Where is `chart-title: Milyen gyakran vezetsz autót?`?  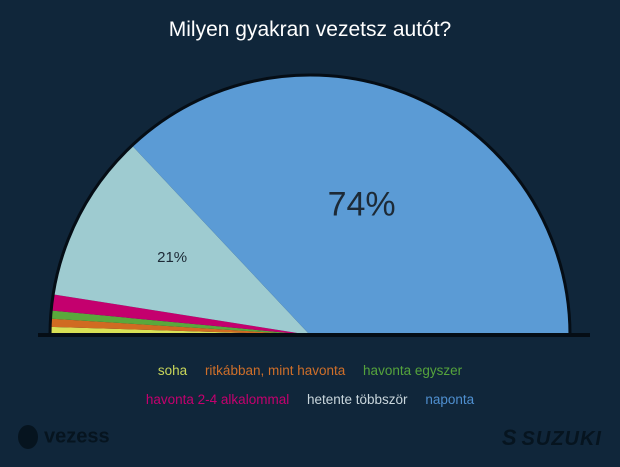
chart-title: Milyen gyakran vezetsz autót? is located at coordinates (310, 29).